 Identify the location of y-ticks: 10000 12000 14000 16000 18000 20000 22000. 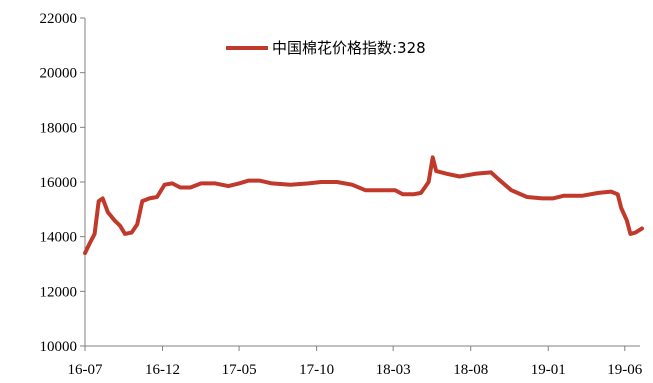
(62, 183).